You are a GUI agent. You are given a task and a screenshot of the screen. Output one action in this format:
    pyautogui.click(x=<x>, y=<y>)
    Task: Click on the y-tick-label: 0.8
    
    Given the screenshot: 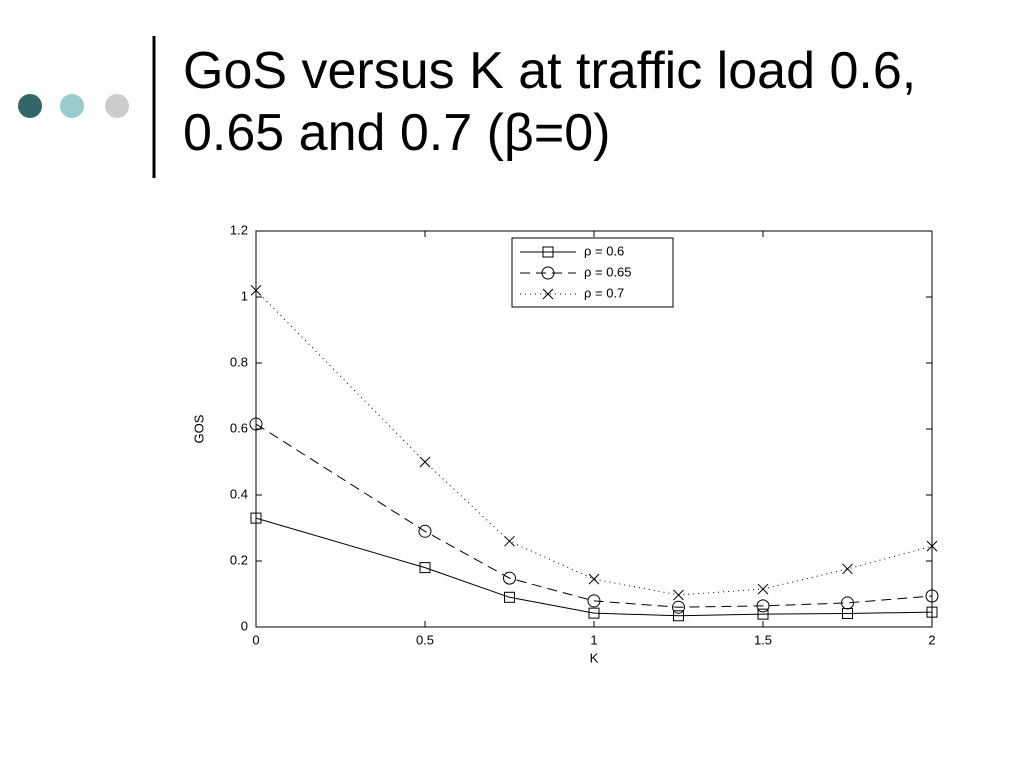 What is the action you would take?
    pyautogui.click(x=239, y=361)
    